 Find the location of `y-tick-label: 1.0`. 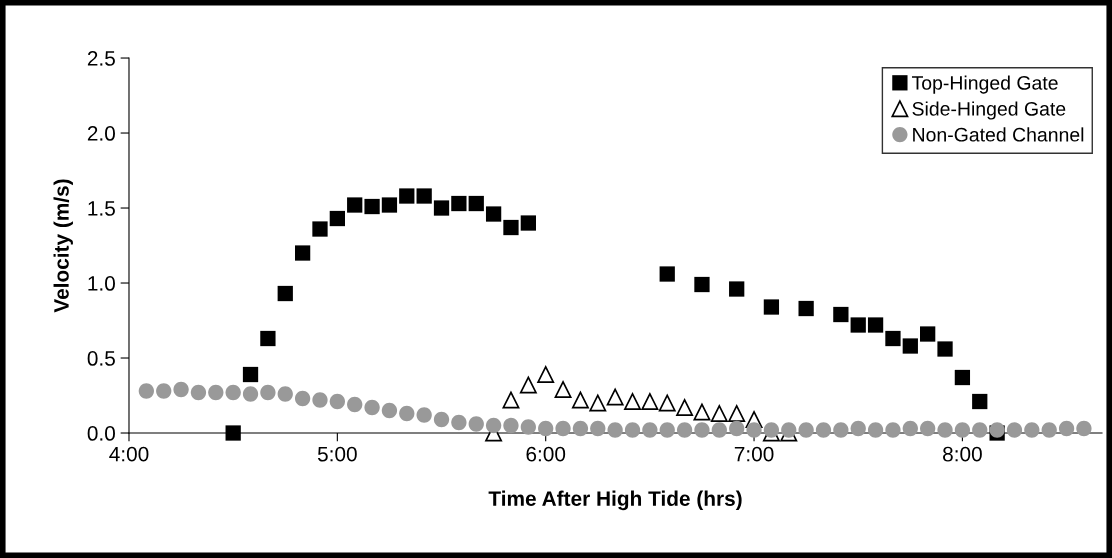

y-tick-label: 1.0 is located at coordinates (101, 283).